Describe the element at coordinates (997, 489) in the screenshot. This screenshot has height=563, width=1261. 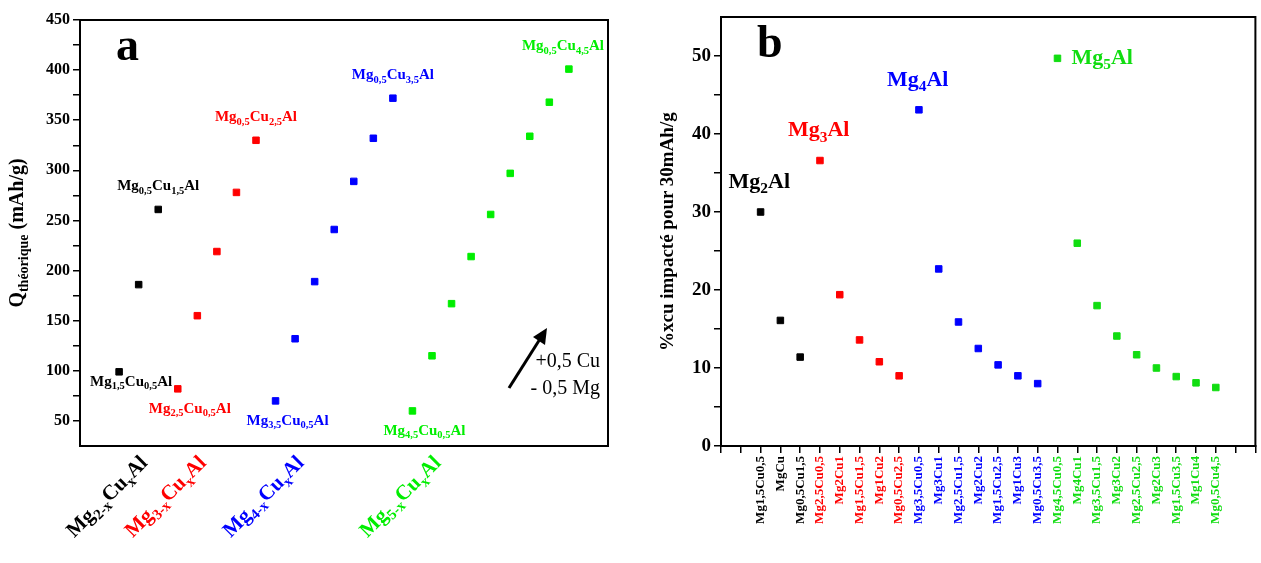
I see `x-tick-label: Mg1,5Cu2,5` at that location.